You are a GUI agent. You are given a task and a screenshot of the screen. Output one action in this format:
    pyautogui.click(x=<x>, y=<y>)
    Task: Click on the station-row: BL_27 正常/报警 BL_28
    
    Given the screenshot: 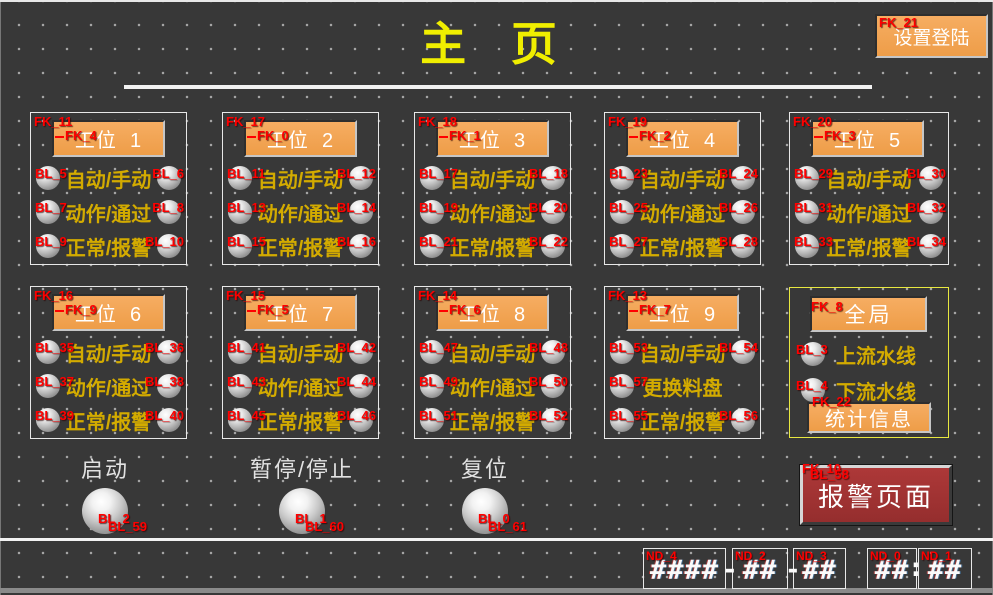 What is the action you would take?
    pyautogui.click(x=682, y=246)
    